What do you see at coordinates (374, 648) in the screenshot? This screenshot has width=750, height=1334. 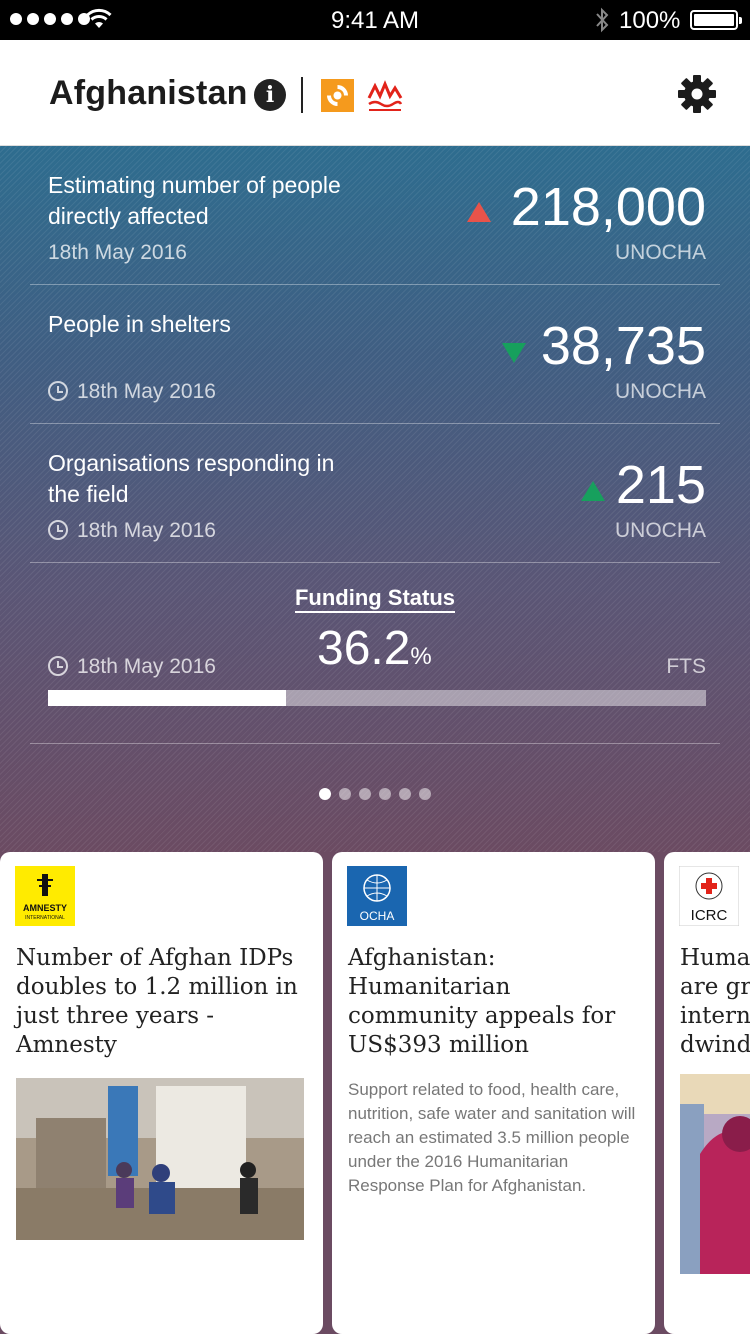 I see `funding-percent: 36.2%` at bounding box center [374, 648].